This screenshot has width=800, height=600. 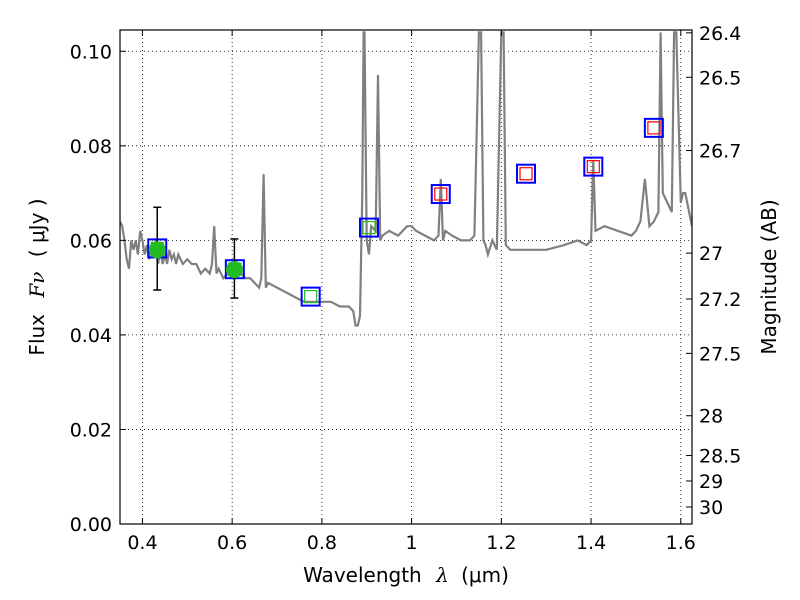 What do you see at coordinates (720, 152) in the screenshot?
I see `y2-tick-label: 26.7` at bounding box center [720, 152].